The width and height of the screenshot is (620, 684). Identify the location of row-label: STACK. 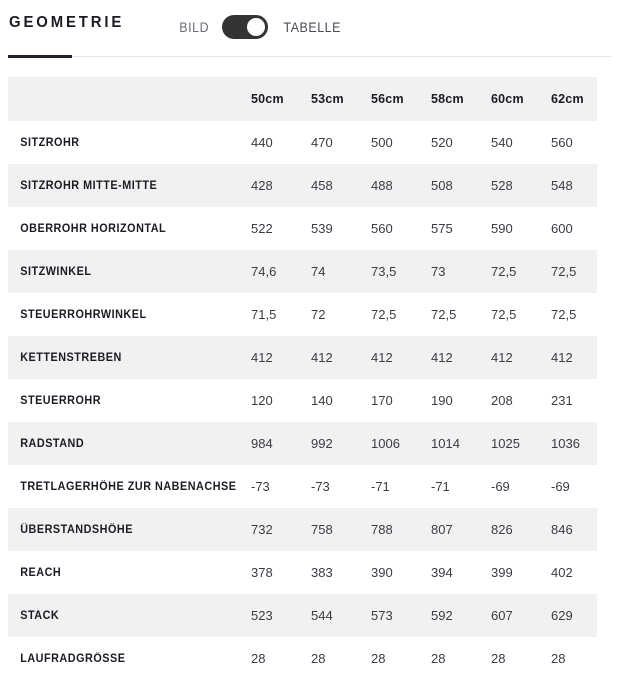
(40, 615).